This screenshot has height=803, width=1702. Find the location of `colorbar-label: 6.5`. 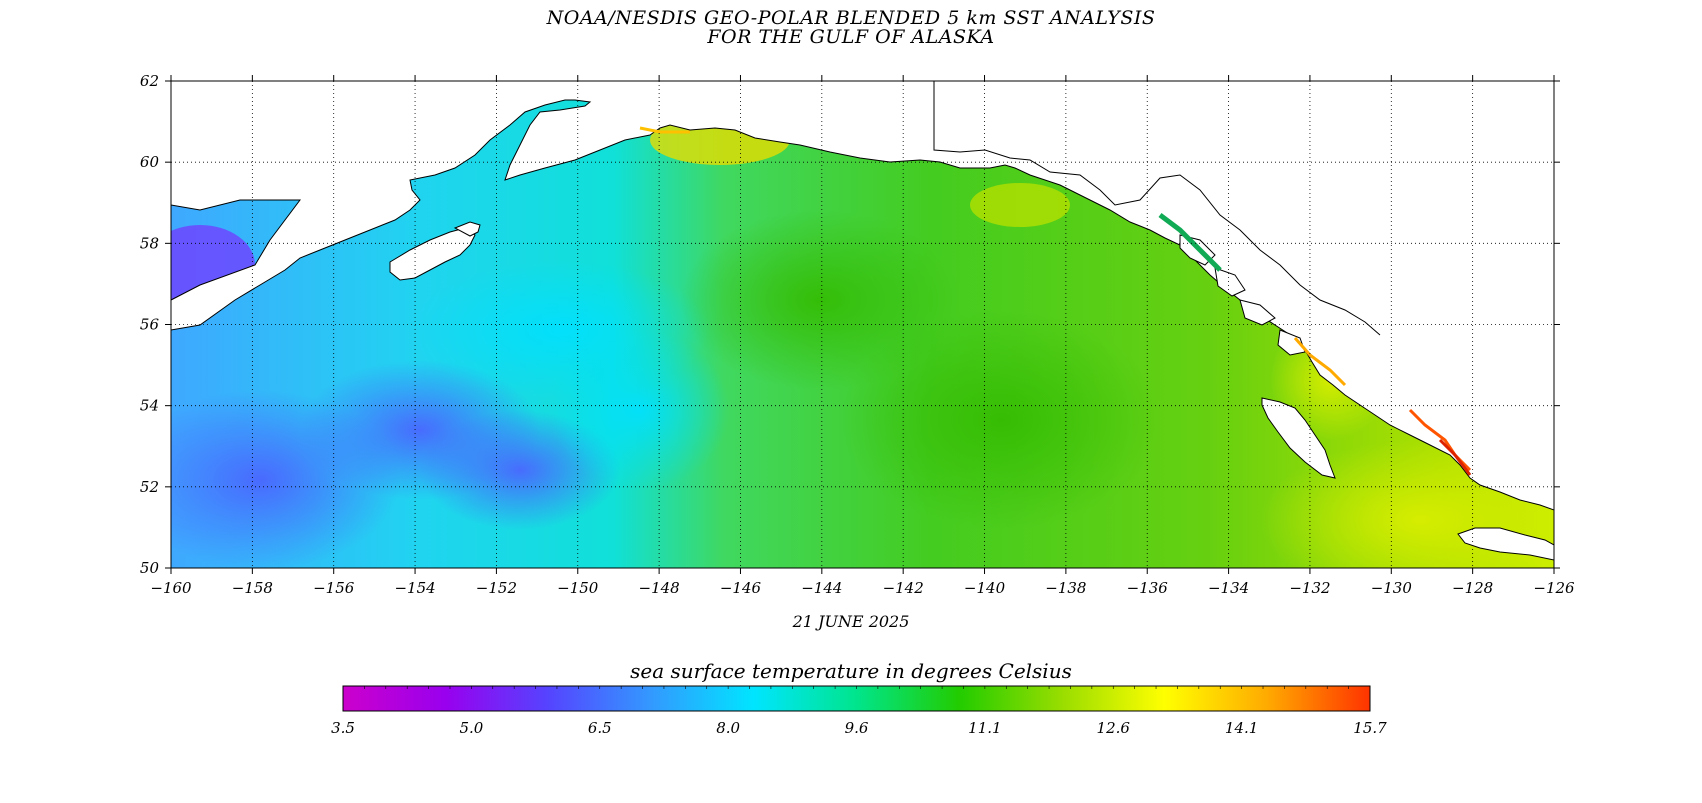

colorbar-label: 6.5 is located at coordinates (600, 728).